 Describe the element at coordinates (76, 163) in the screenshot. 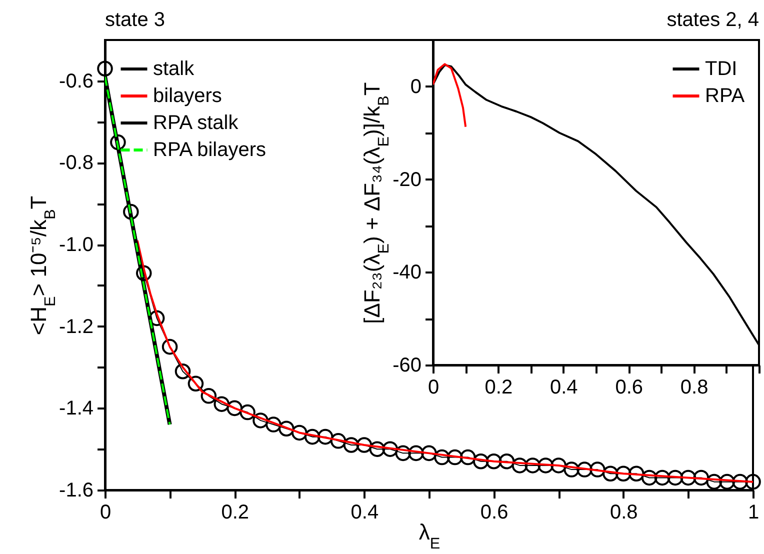

I see `y-tick-label: -0.8` at that location.